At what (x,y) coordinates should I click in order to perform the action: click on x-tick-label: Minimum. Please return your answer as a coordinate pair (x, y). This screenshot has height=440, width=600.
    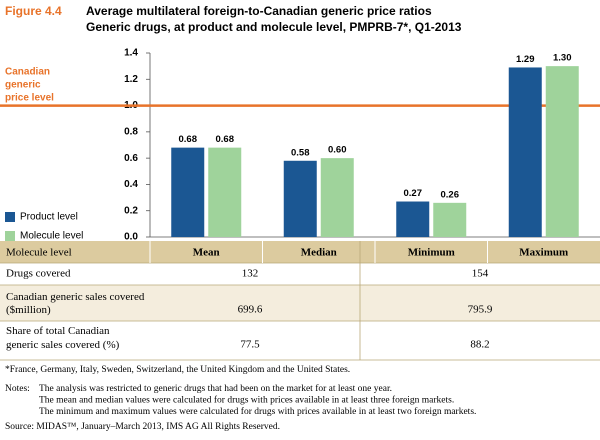
    Looking at the image, I should click on (431, 253).